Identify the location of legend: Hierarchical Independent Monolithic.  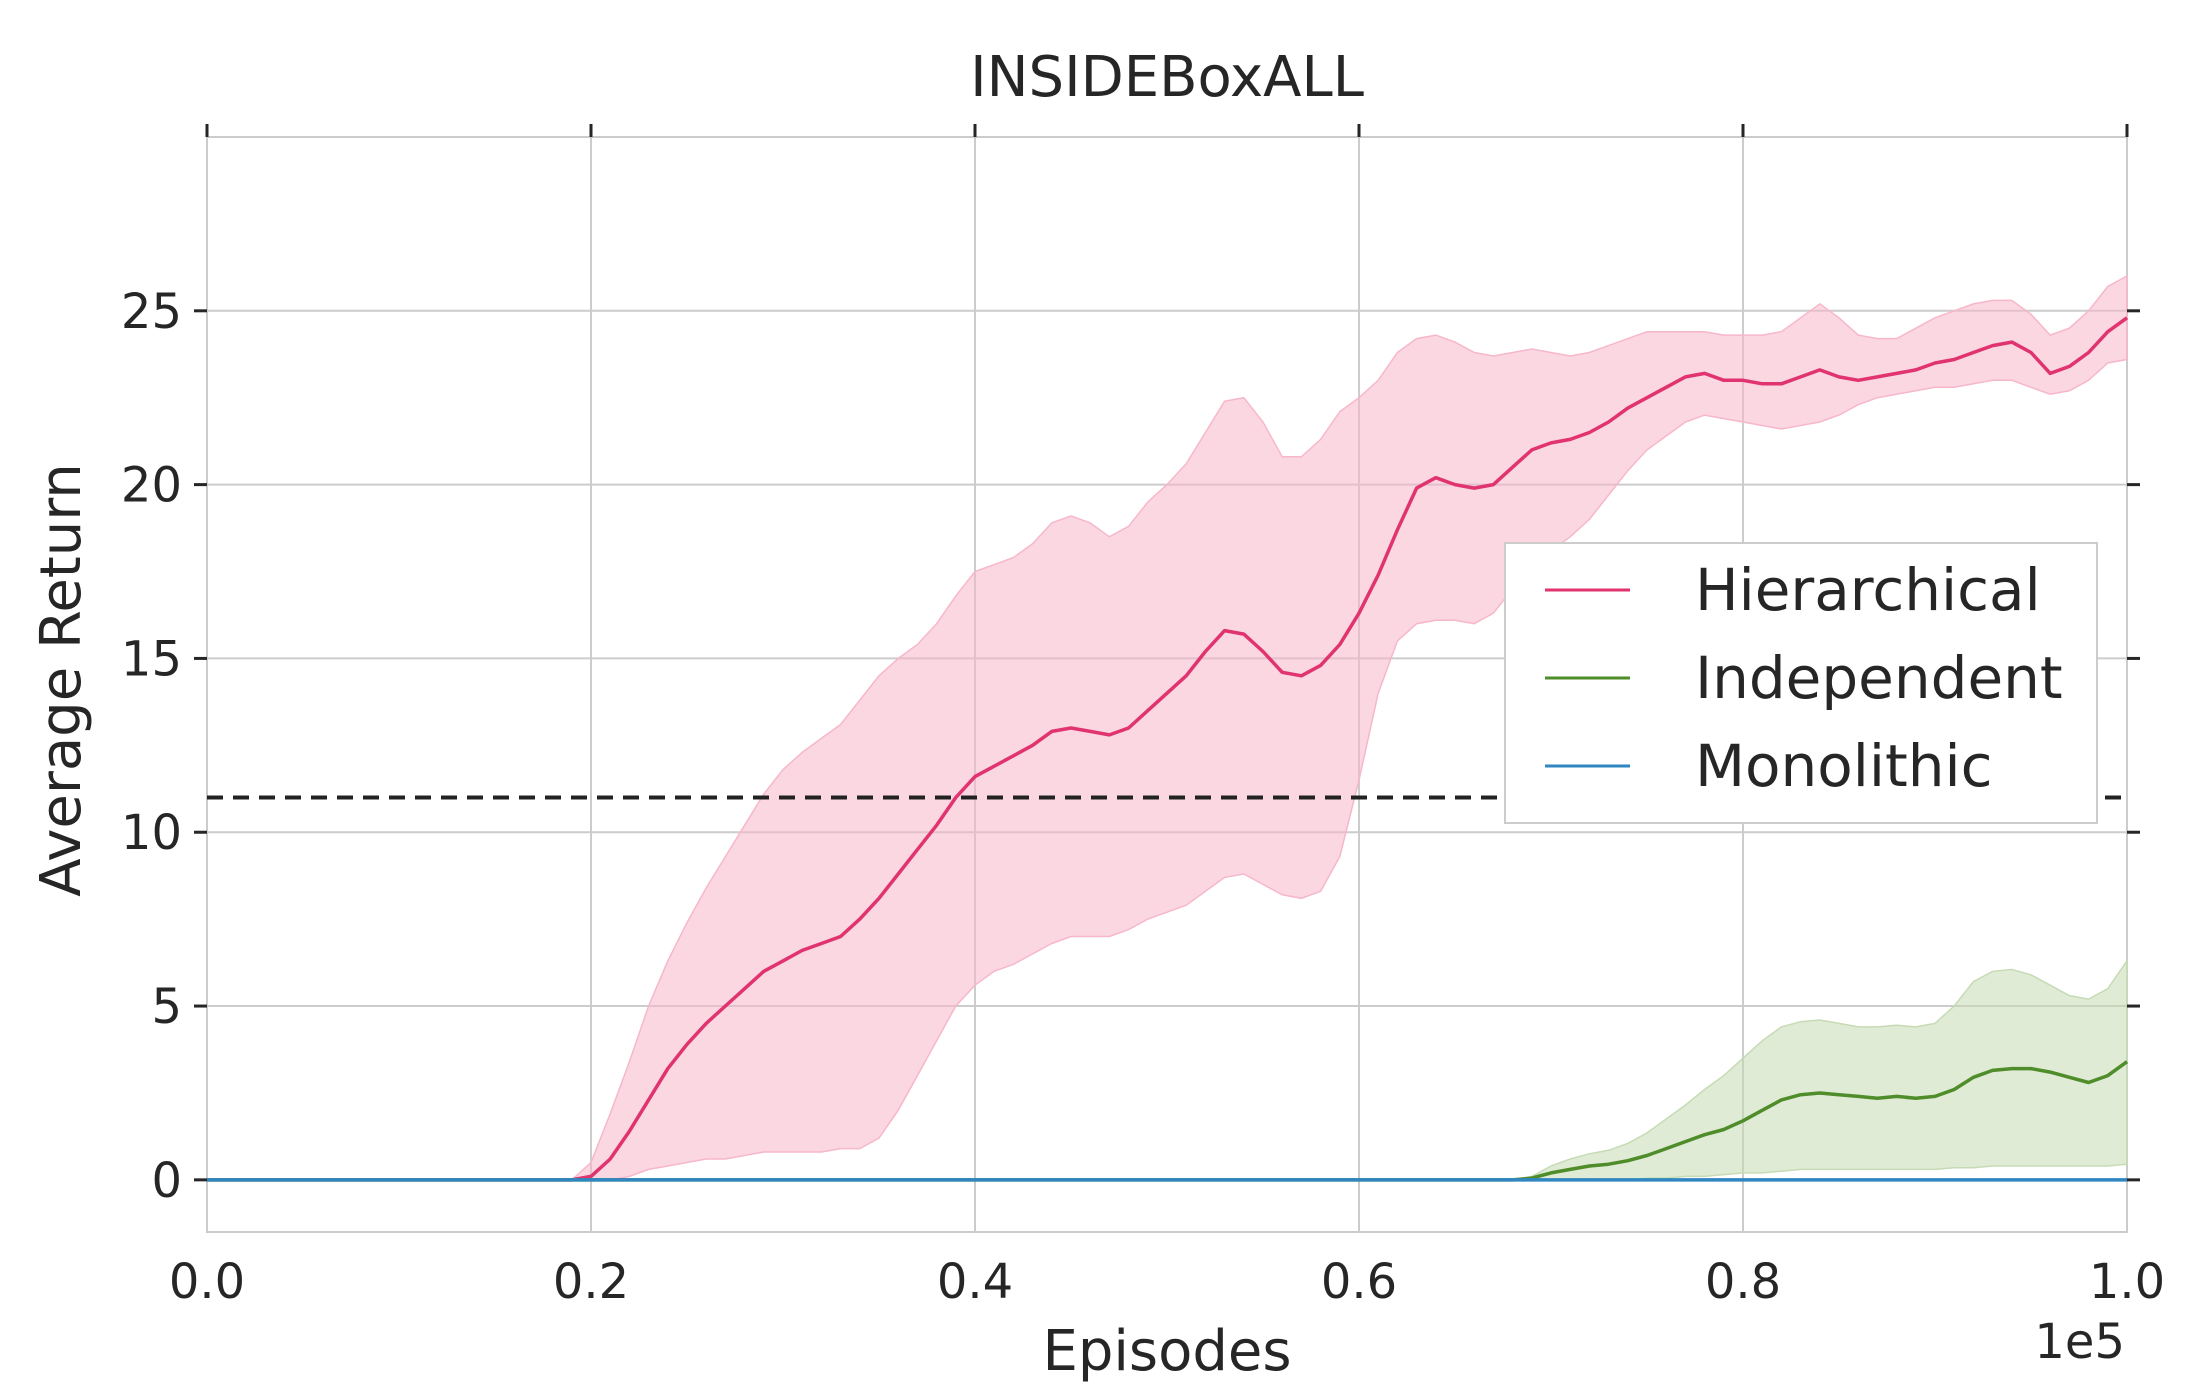
(1801, 683).